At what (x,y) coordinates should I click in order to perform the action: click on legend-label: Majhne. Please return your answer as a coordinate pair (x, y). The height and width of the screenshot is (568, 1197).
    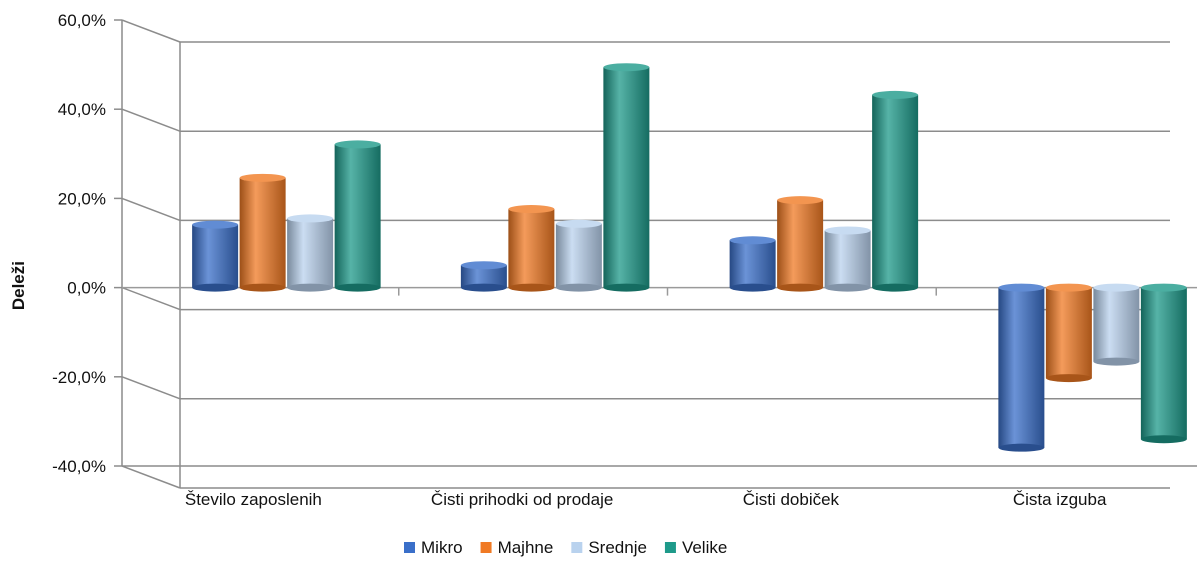
    Looking at the image, I should click on (526, 547).